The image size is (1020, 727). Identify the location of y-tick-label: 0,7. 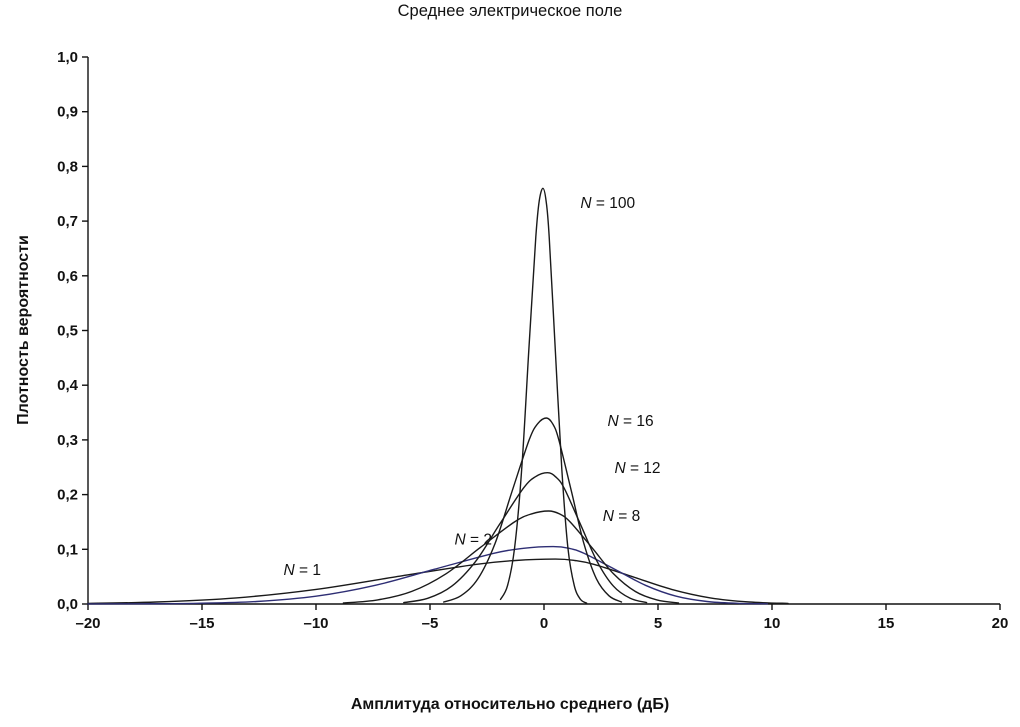
(67, 221).